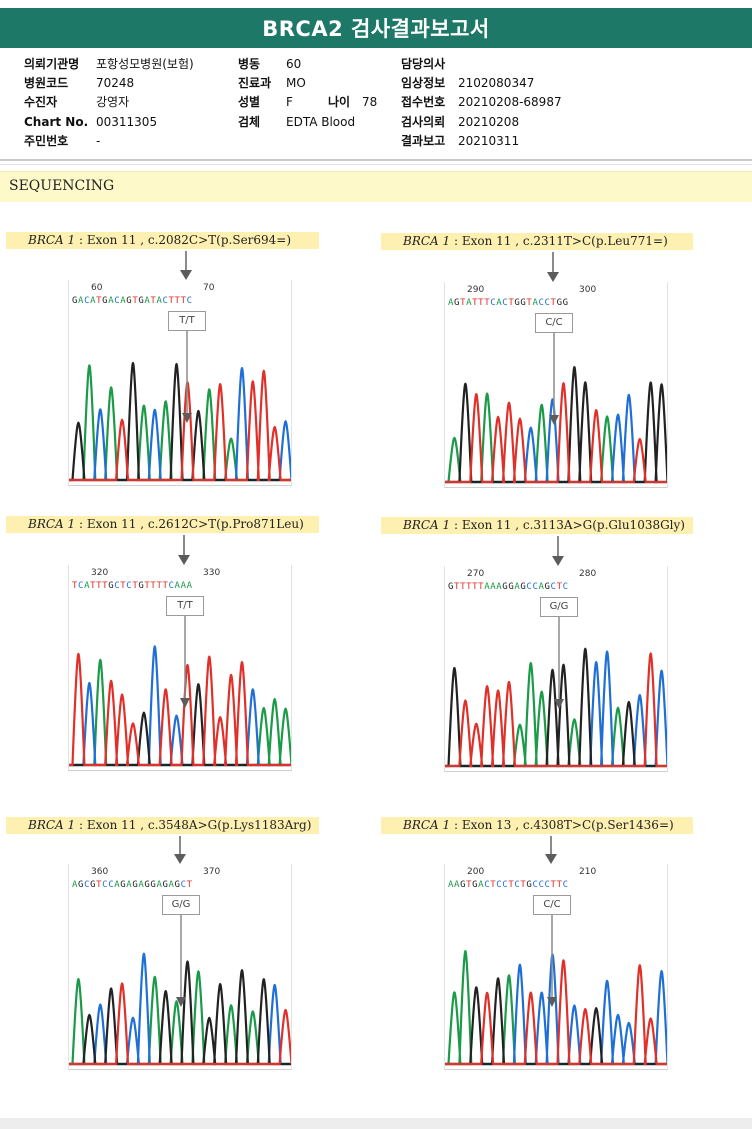 The image size is (752, 1129). I want to click on examinee-label: 수진자, so click(41, 102).